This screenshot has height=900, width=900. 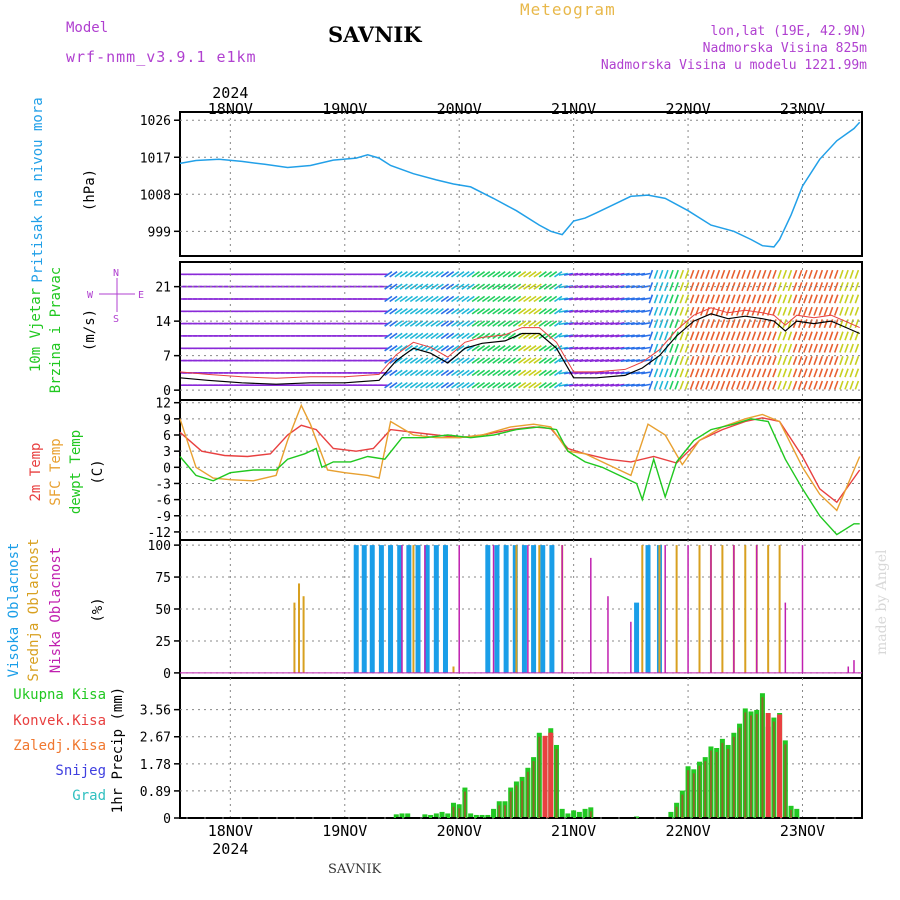 I want to click on wind-side-label-2: Brzina i Pravac, so click(x=56, y=330).